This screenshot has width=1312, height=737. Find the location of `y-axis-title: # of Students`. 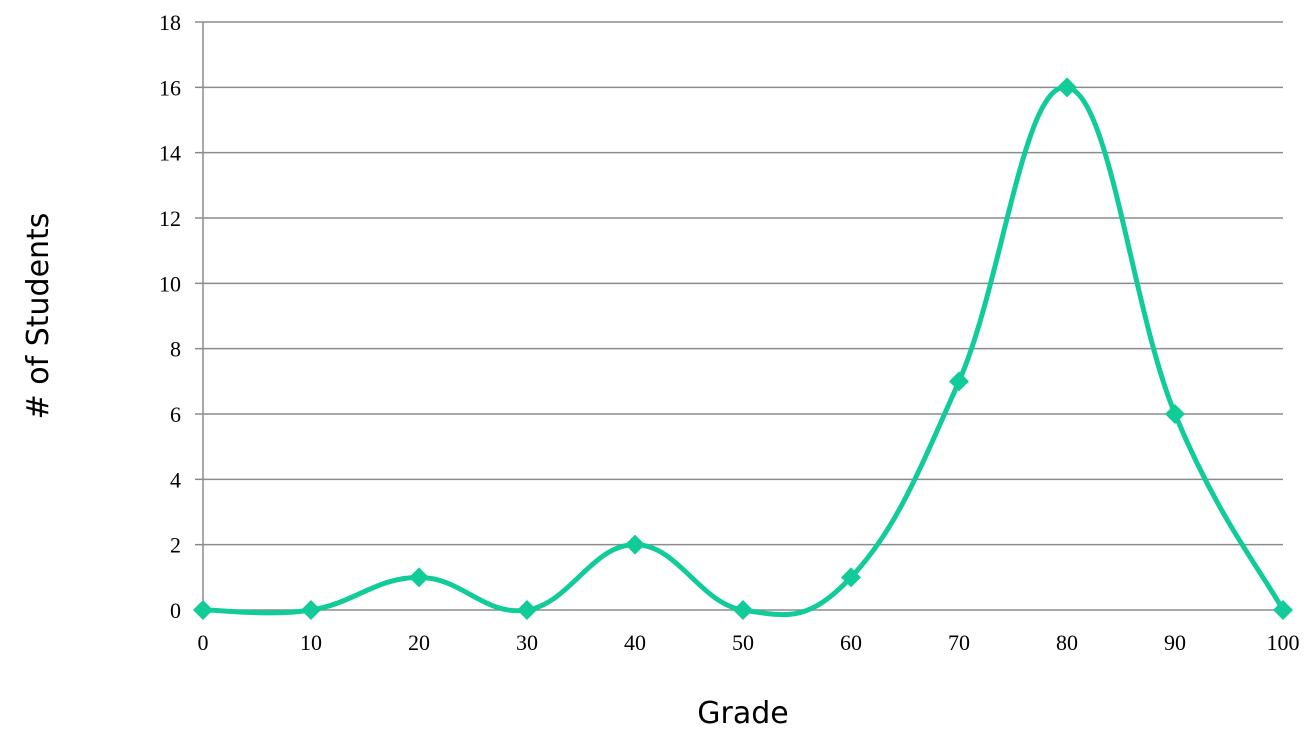

y-axis-title: # of Students is located at coordinates (38, 316).